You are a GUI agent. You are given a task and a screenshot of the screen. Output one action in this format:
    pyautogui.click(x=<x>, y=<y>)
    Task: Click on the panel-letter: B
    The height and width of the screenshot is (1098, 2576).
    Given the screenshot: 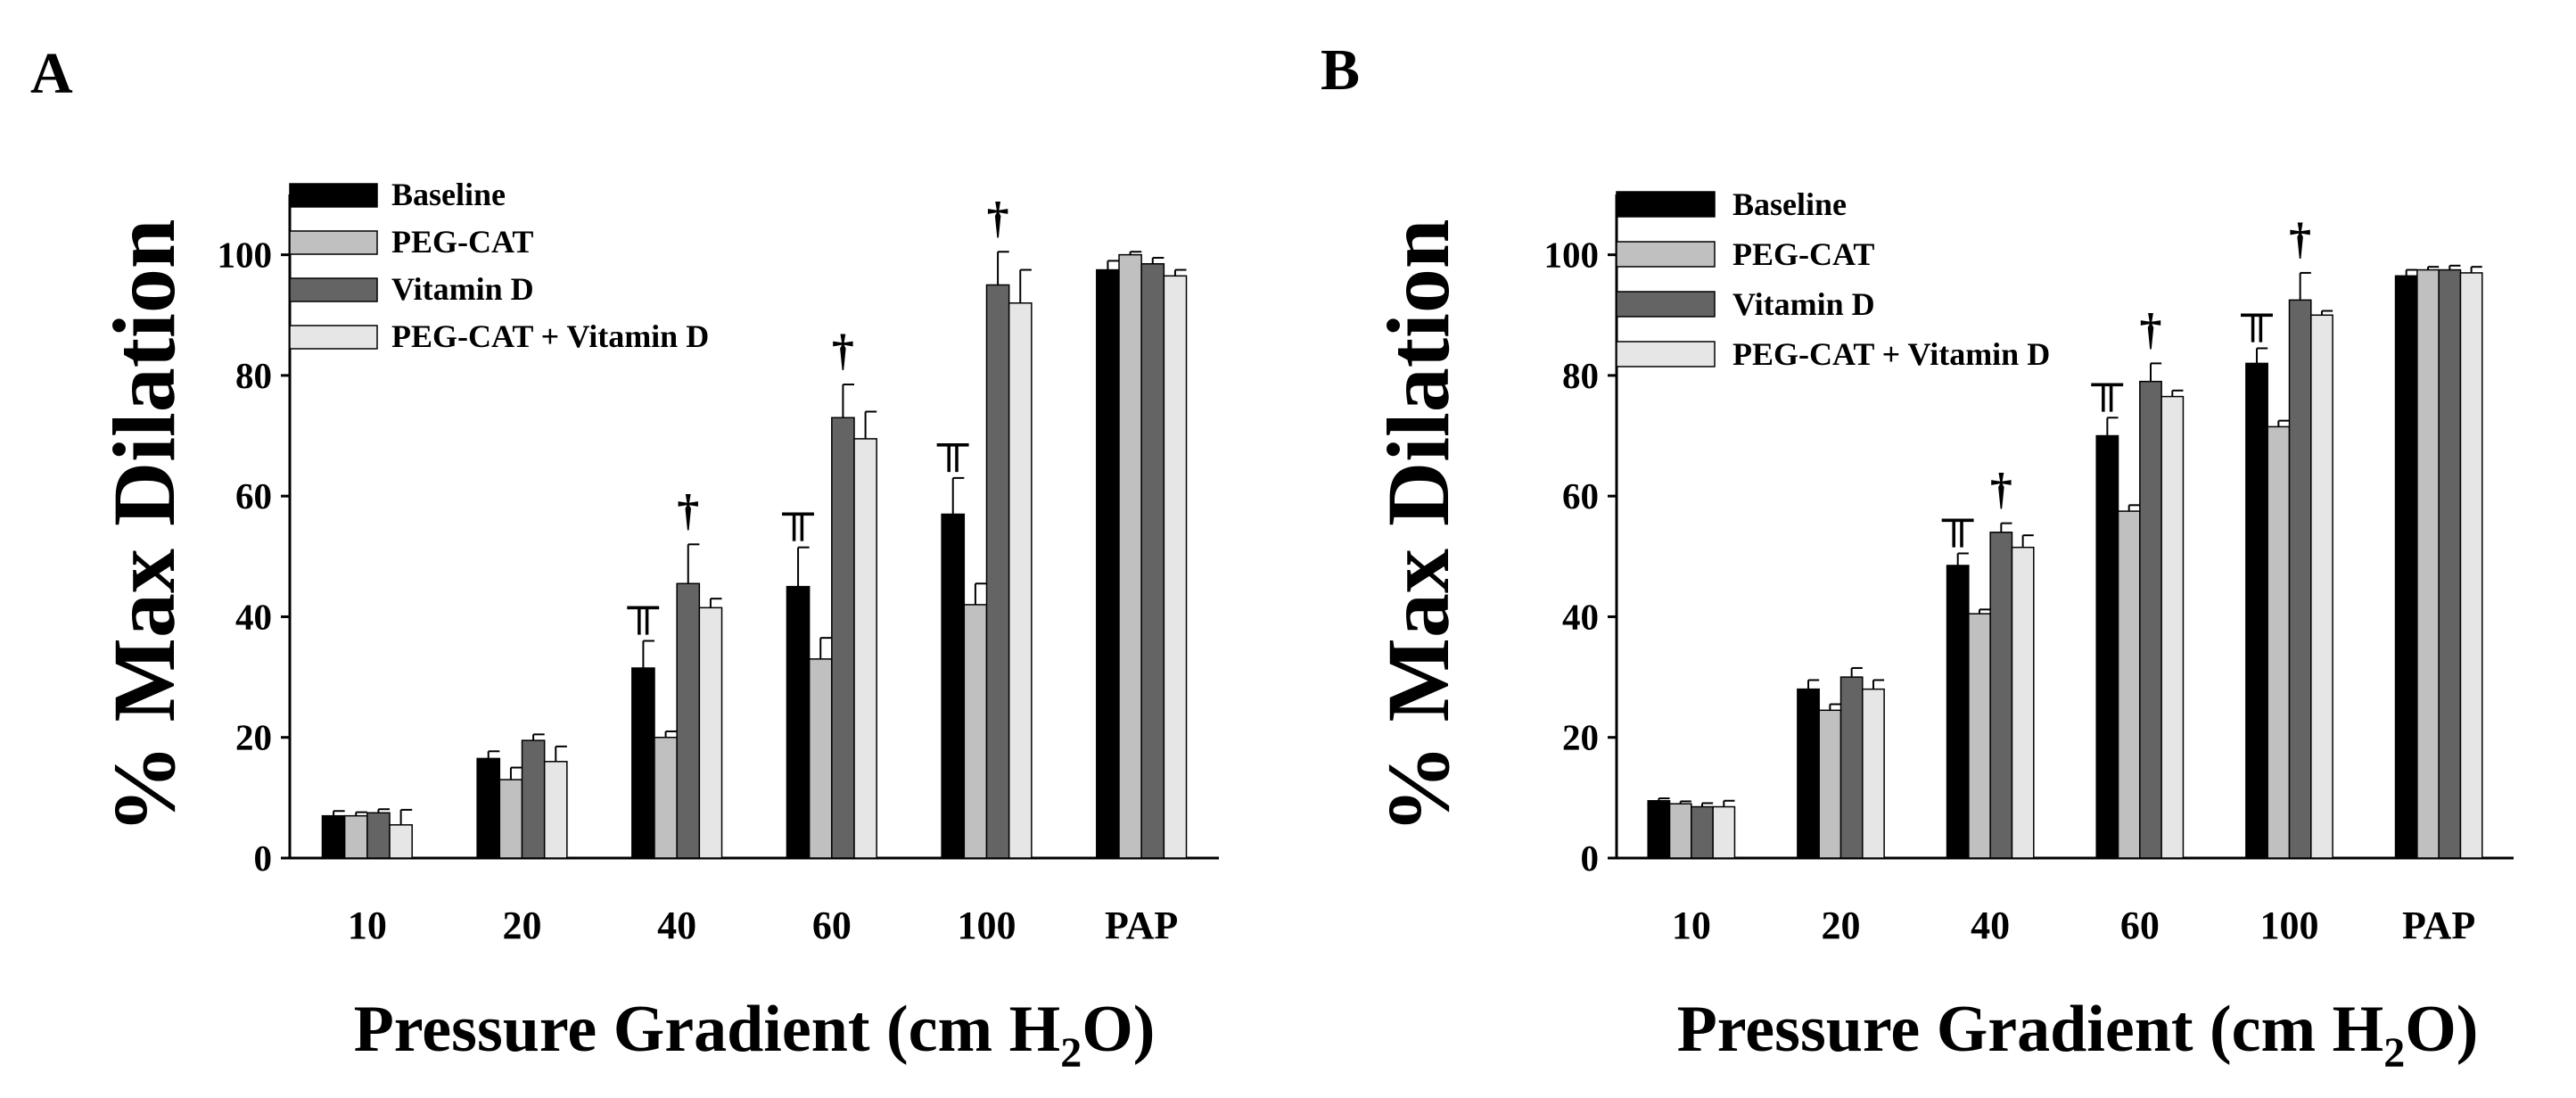 What is the action you would take?
    pyautogui.click(x=1340, y=70)
    